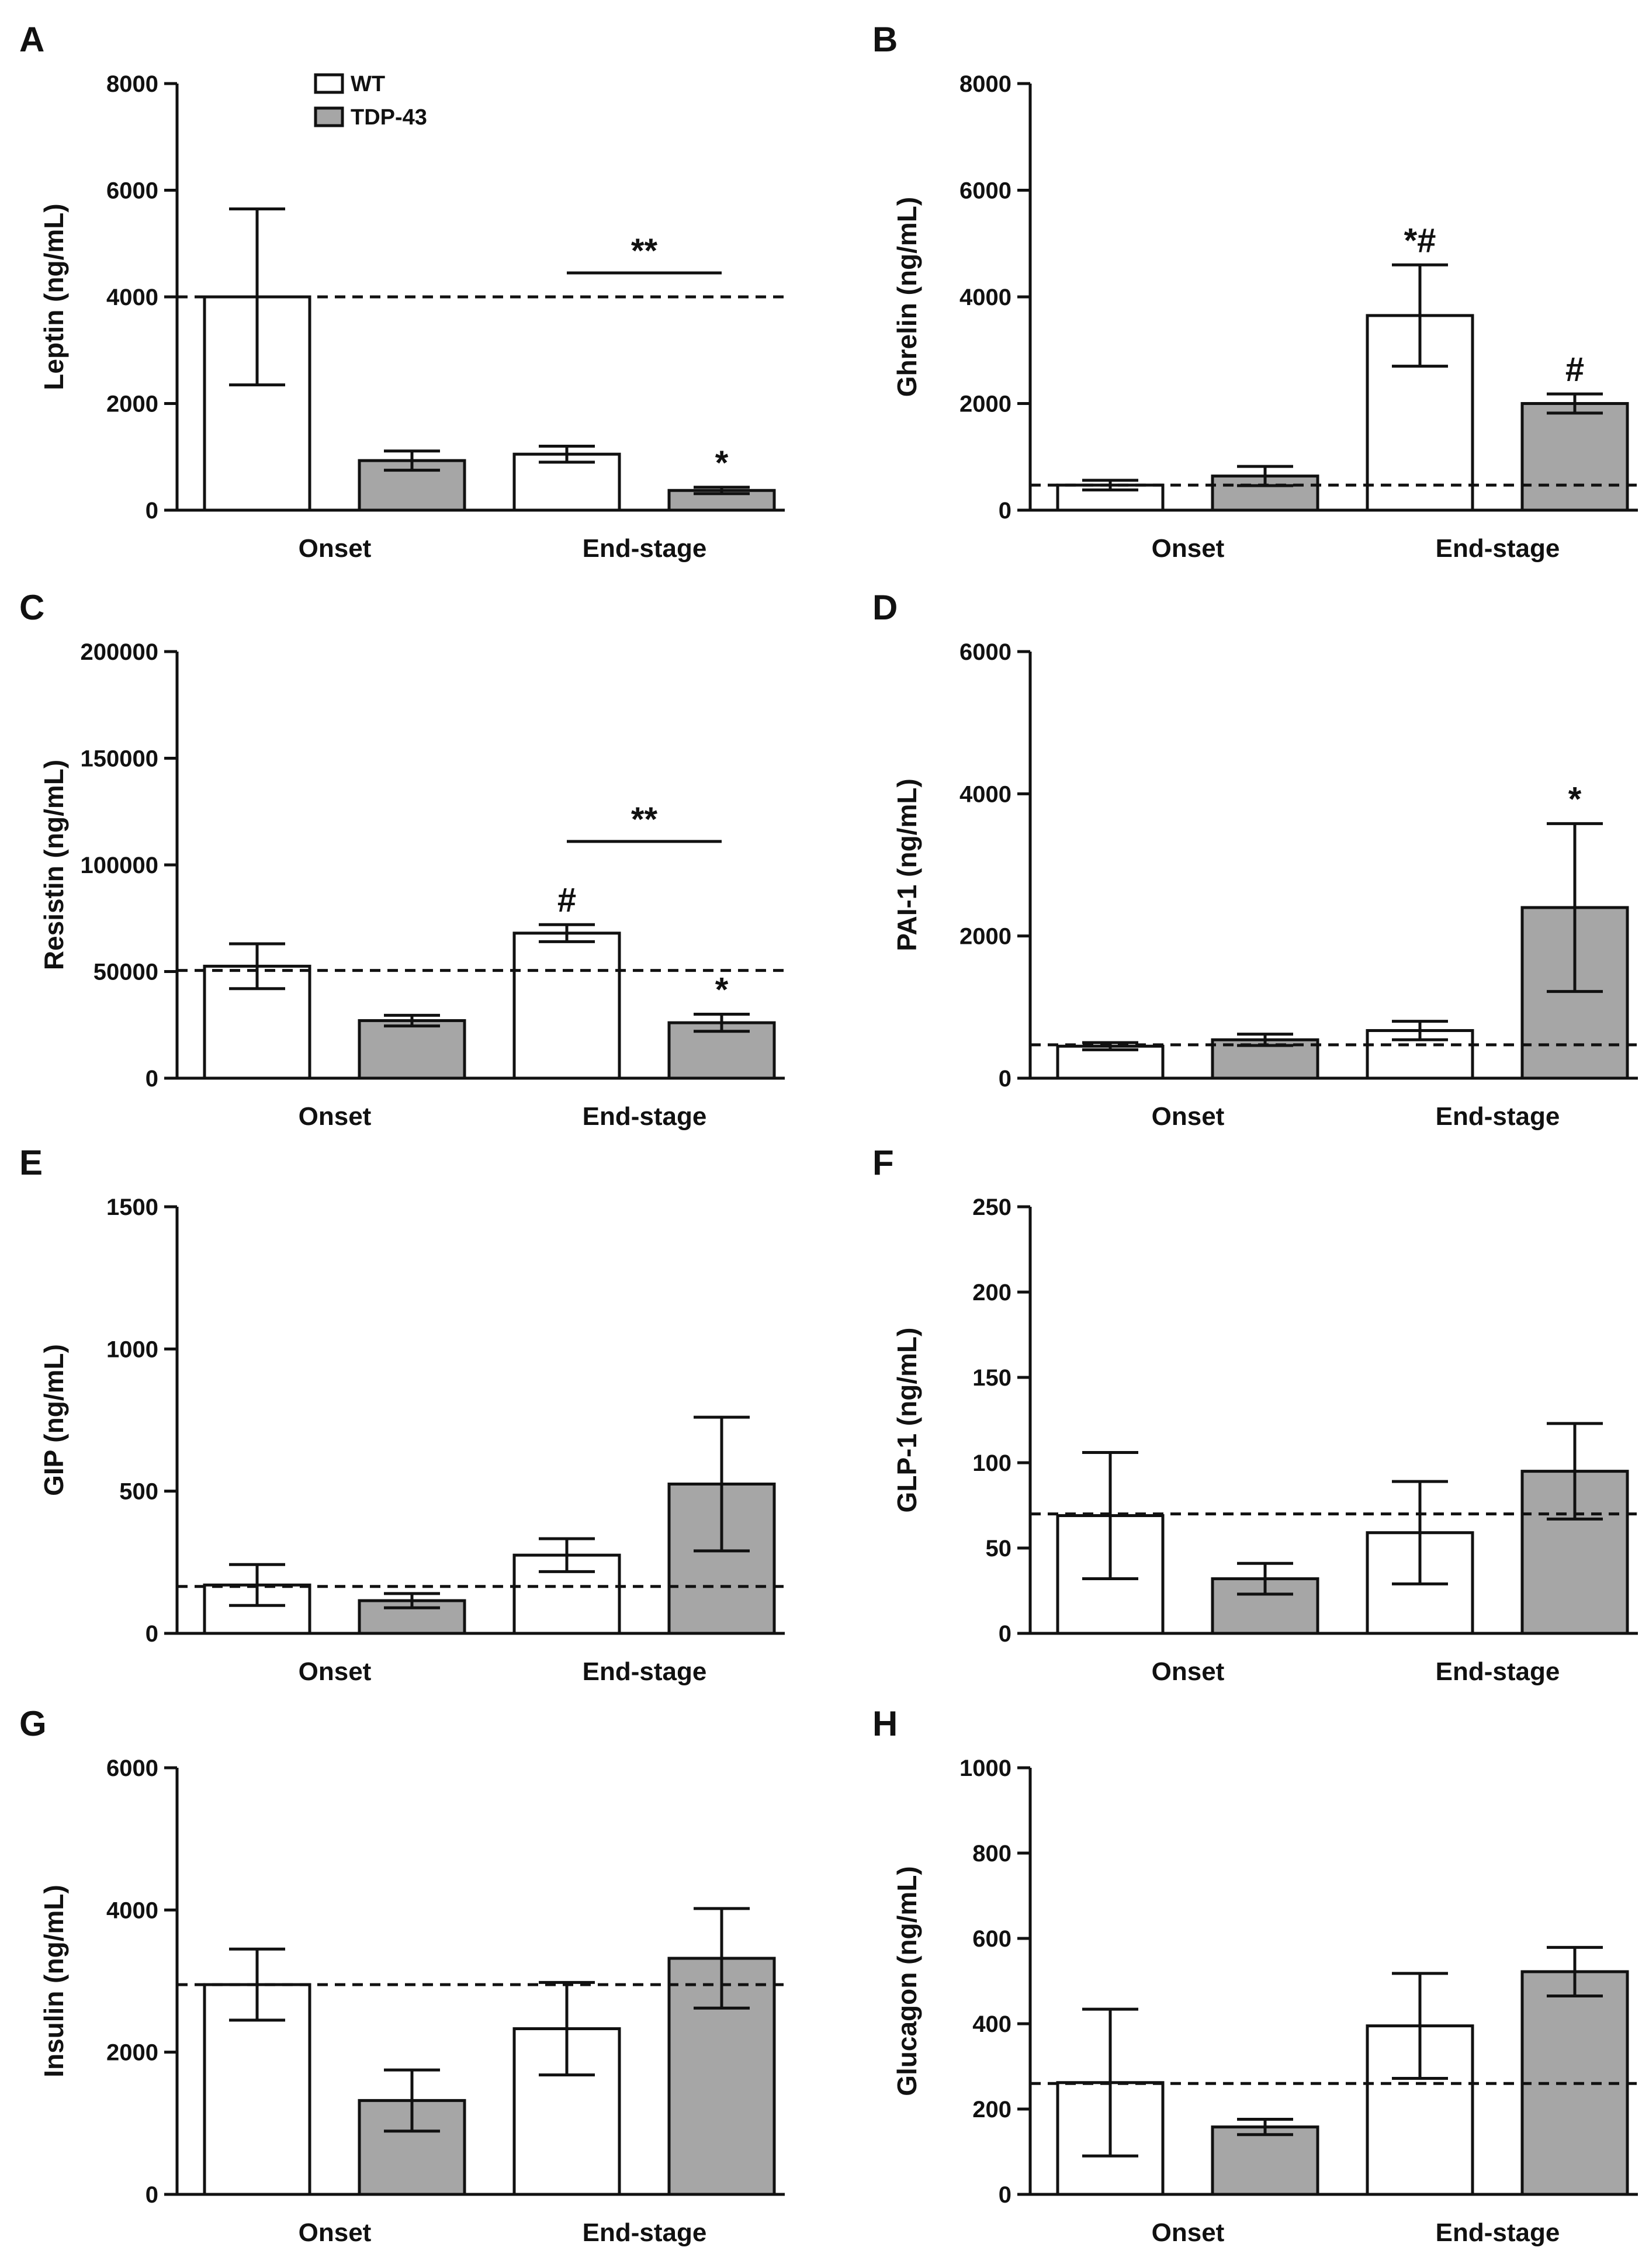 This screenshot has width=1649, height=2268. Describe the element at coordinates (132, 1349) in the screenshot. I see `y-tick-label: 1000` at that location.